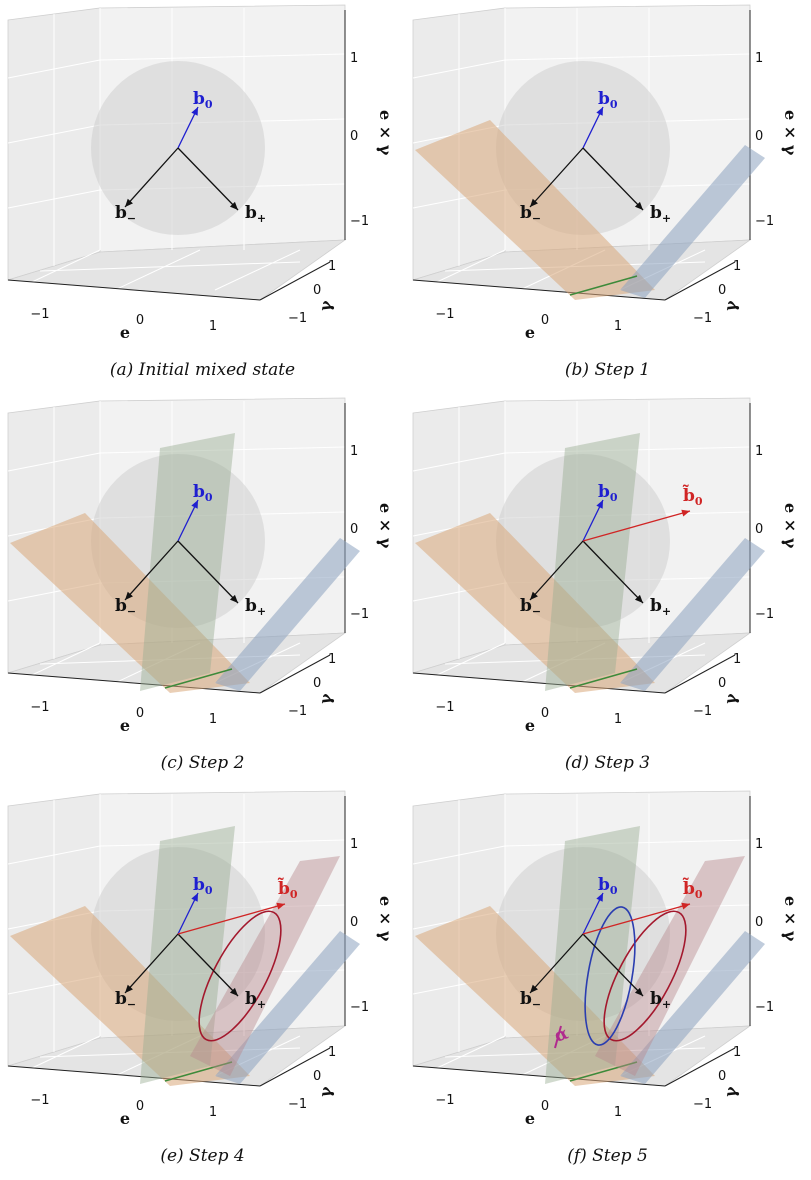  I want to click on caption-f: (f) Step 5, so click(607, 1156).